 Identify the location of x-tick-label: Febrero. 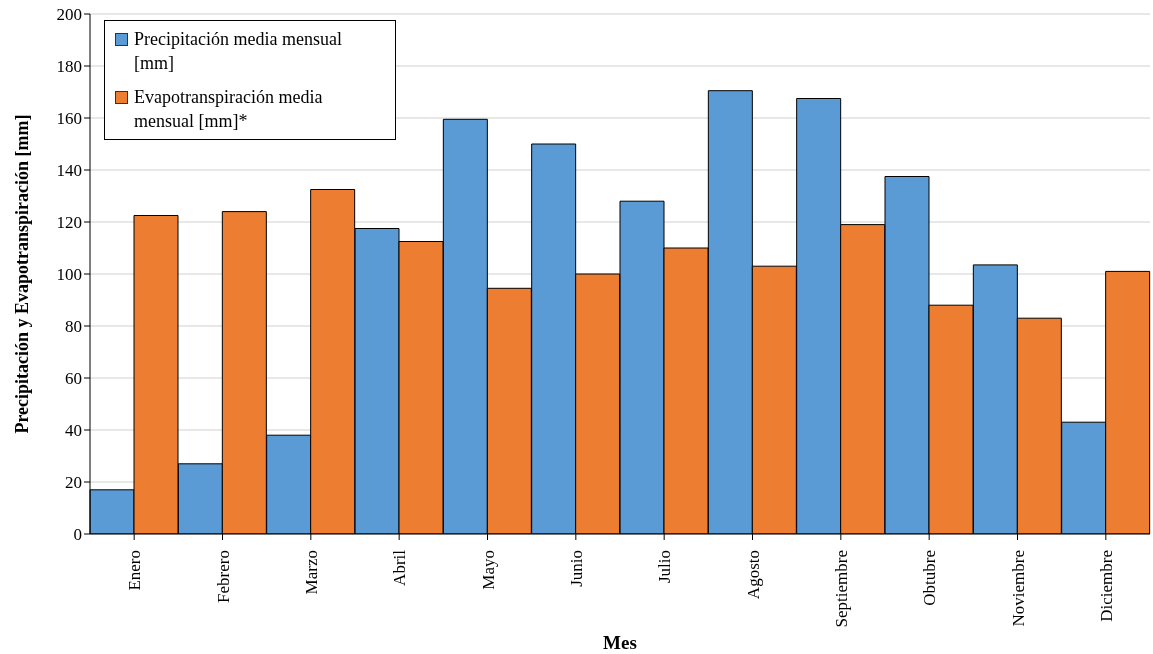
(223, 576).